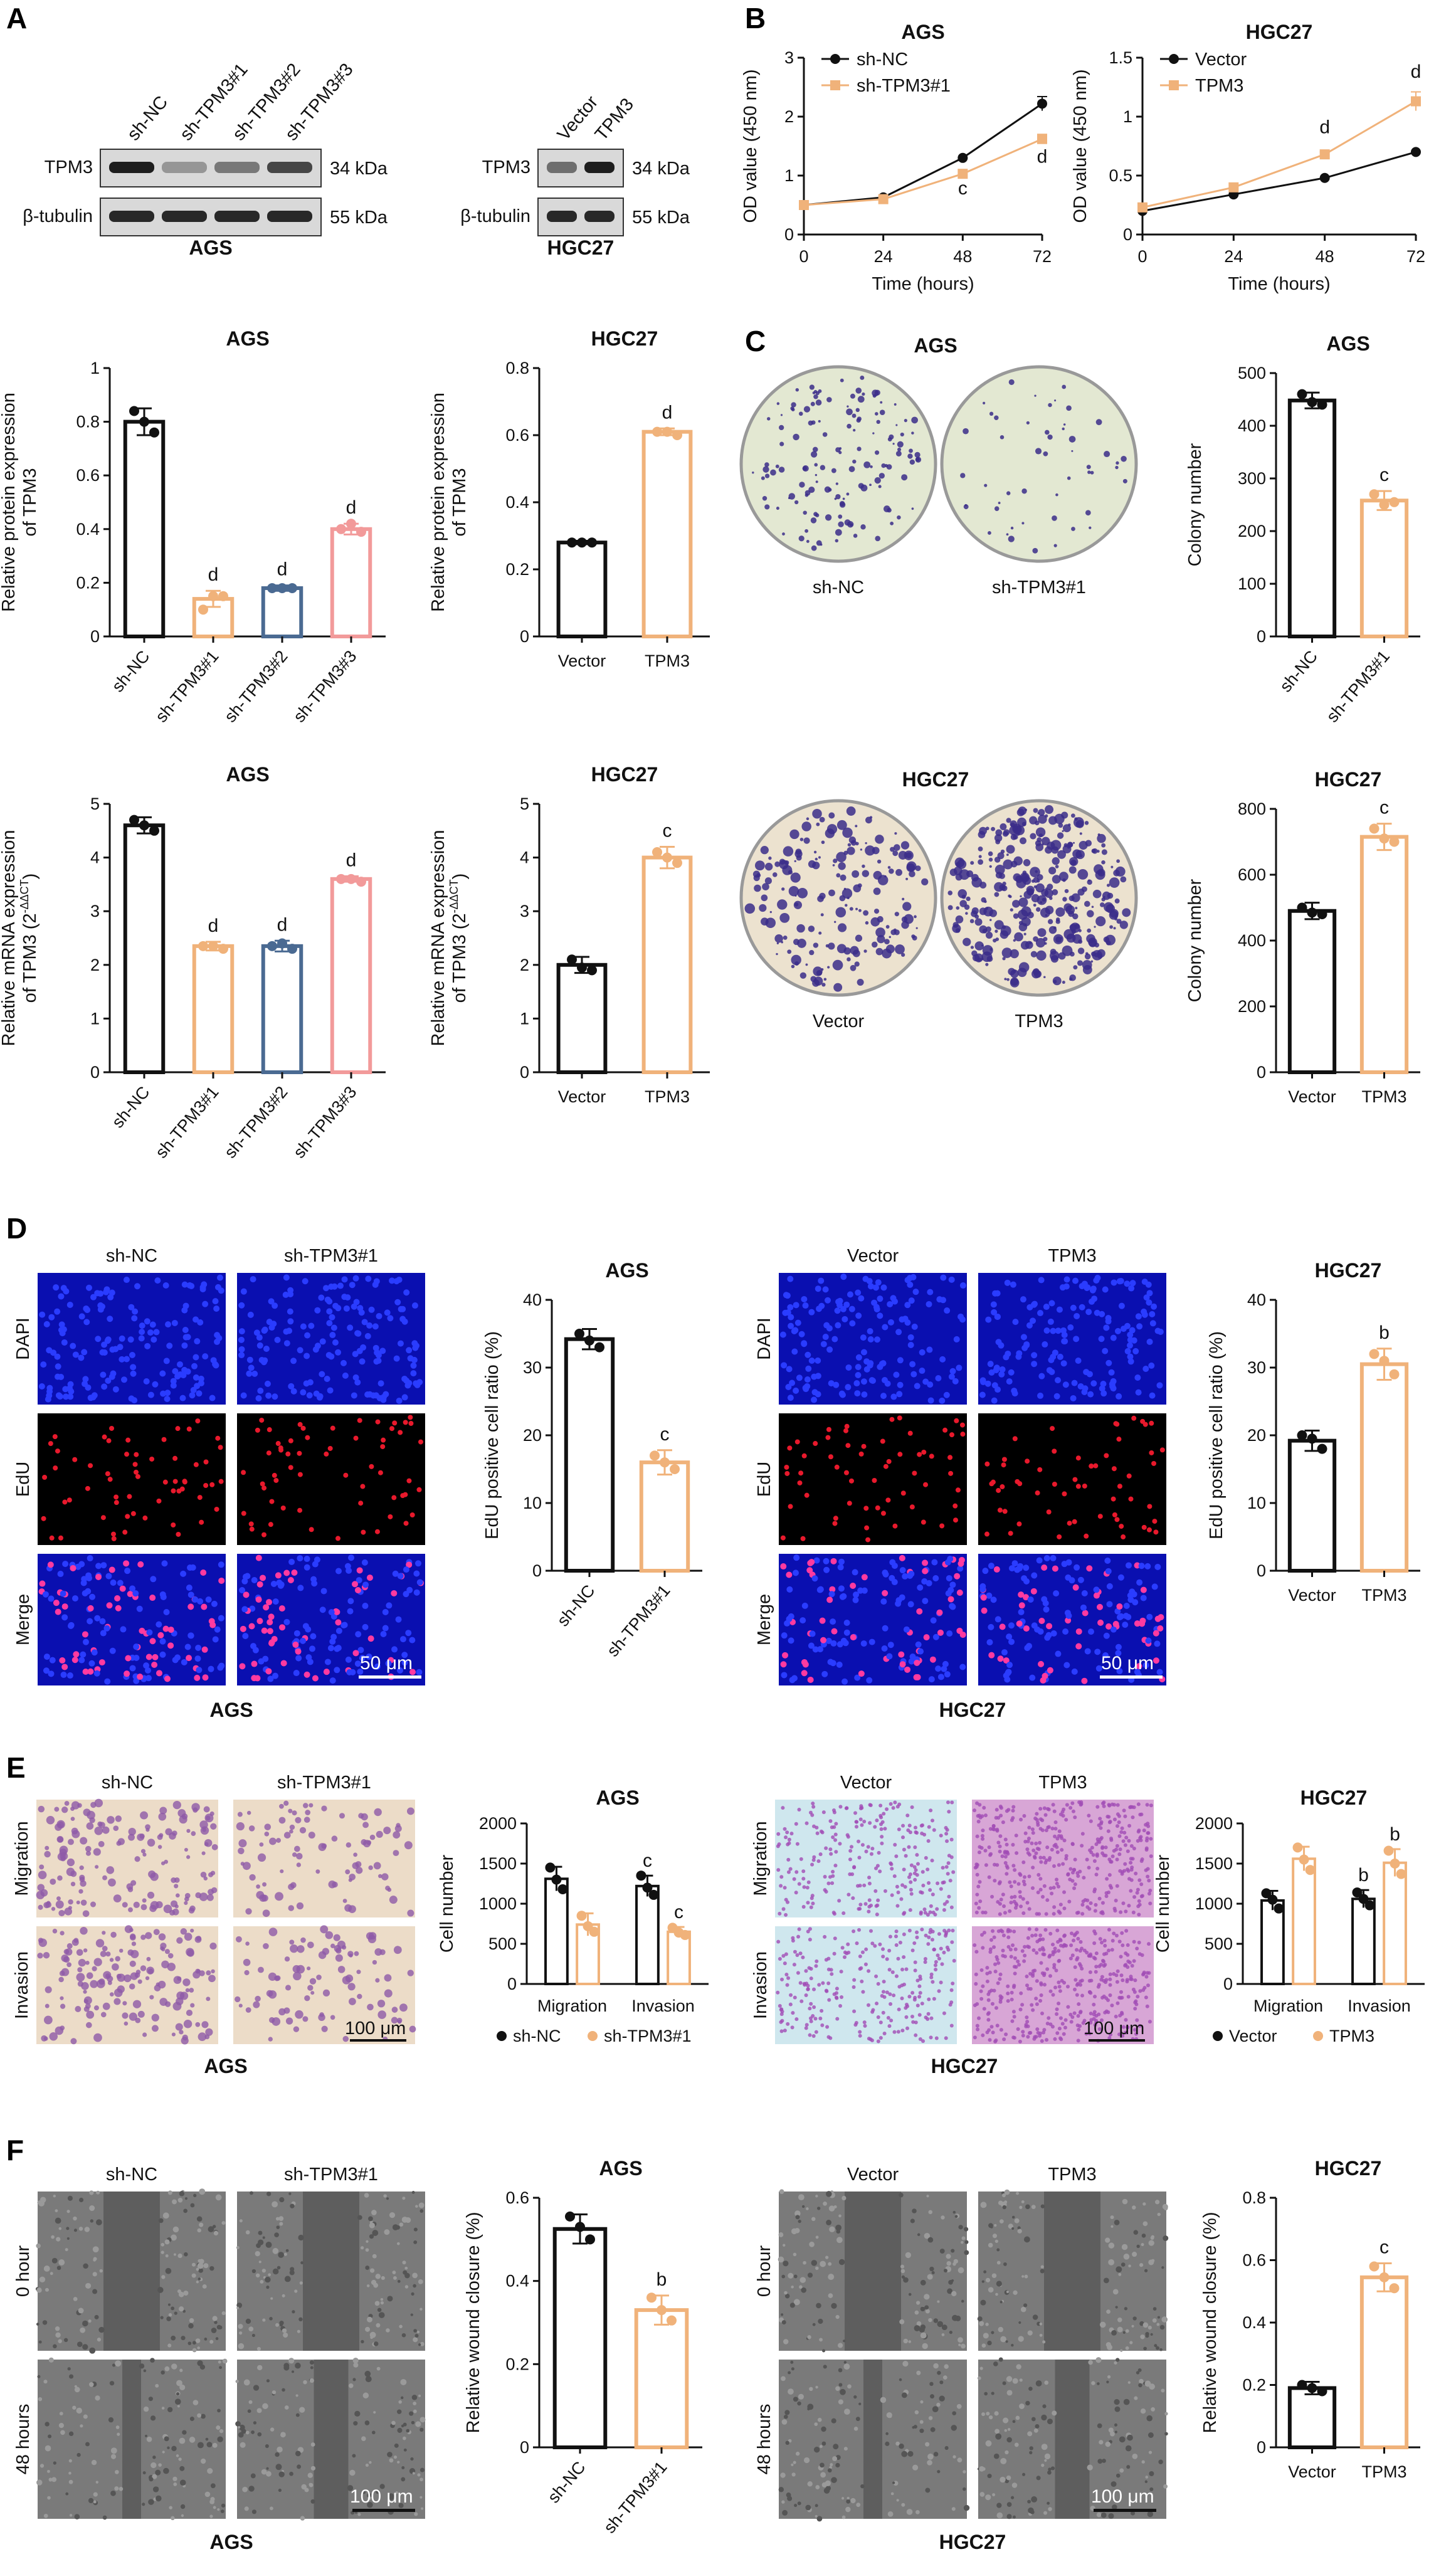  I want to click on y-axis-label: EdU positive cell ratio (%), so click(1217, 1435).